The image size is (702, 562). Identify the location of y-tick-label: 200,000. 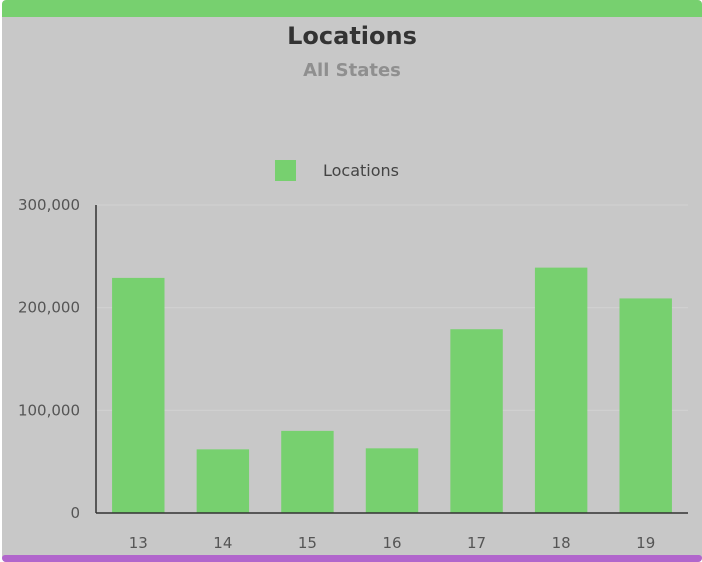
(49, 308).